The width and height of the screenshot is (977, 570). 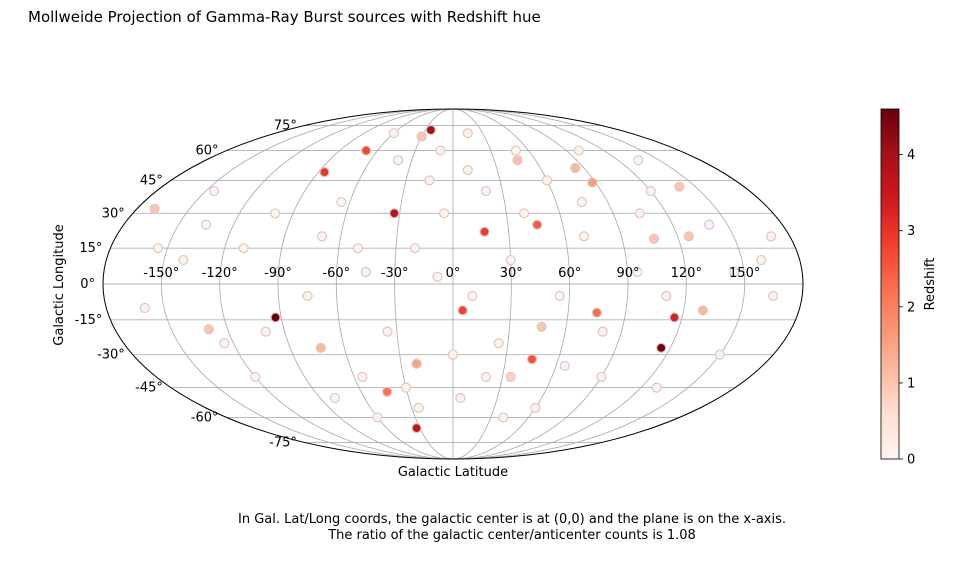 I want to click on y-tick-label: 15°, so click(x=90, y=248).